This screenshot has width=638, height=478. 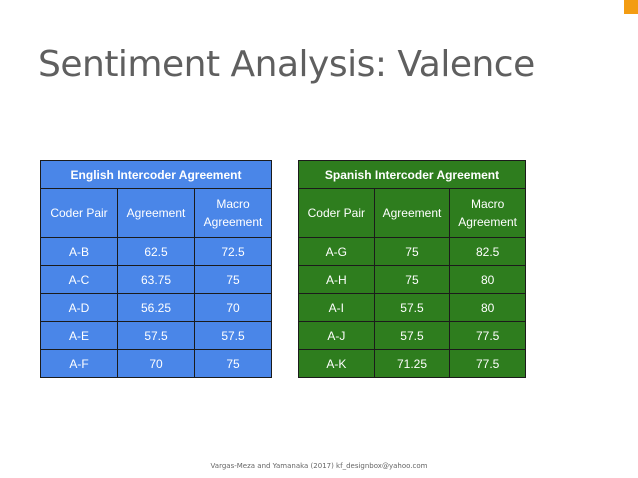 I want to click on agreement-cell: 70, so click(x=156, y=363).